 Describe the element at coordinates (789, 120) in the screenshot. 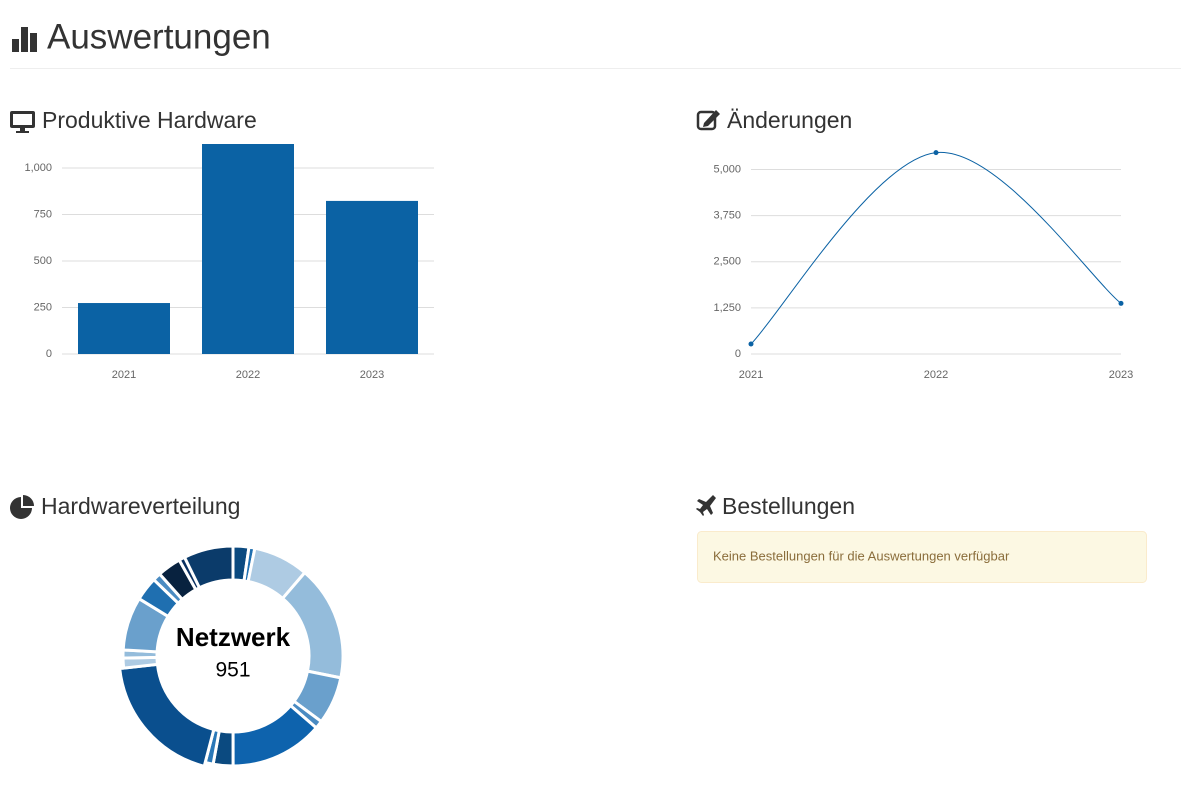

I see `section-title: Änderungen` at that location.